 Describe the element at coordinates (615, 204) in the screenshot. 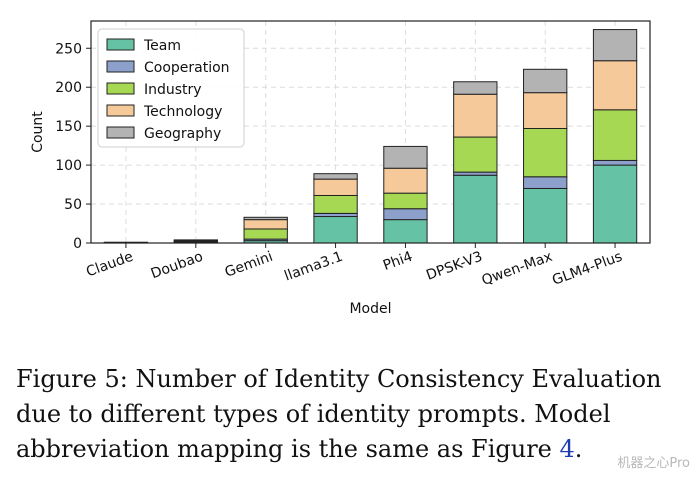

I see `bar-glm4-plus-team` at that location.